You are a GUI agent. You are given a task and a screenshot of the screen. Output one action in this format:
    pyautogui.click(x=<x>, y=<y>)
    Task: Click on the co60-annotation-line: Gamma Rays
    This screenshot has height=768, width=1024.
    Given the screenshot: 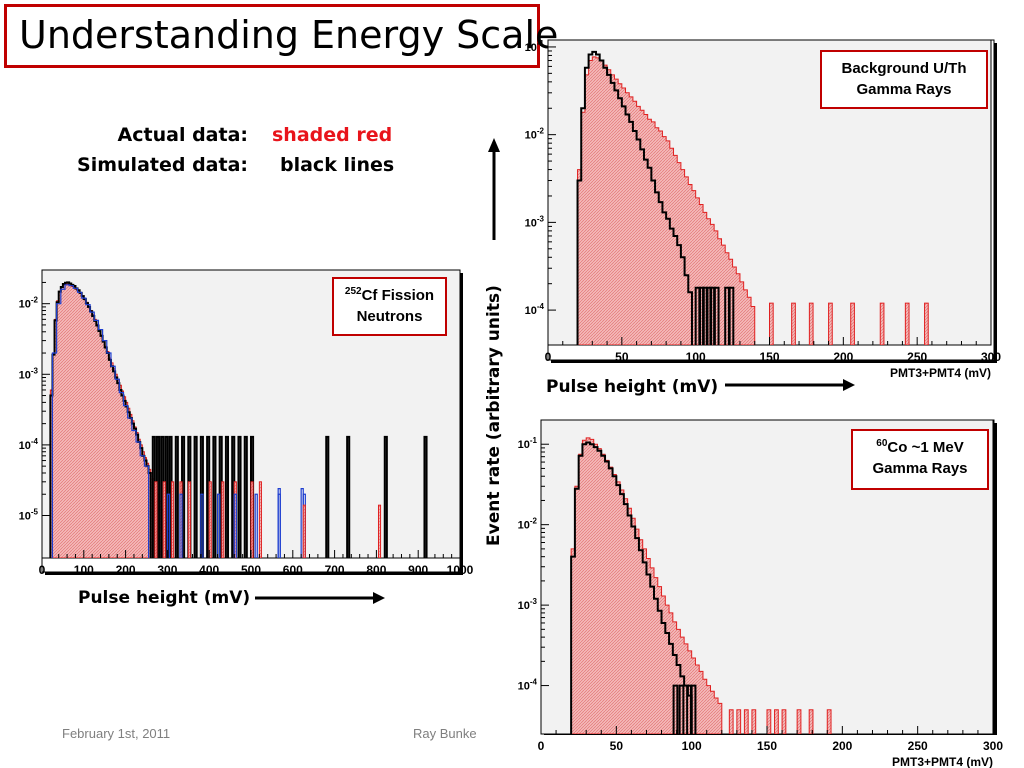 What is the action you would take?
    pyautogui.click(x=919, y=468)
    